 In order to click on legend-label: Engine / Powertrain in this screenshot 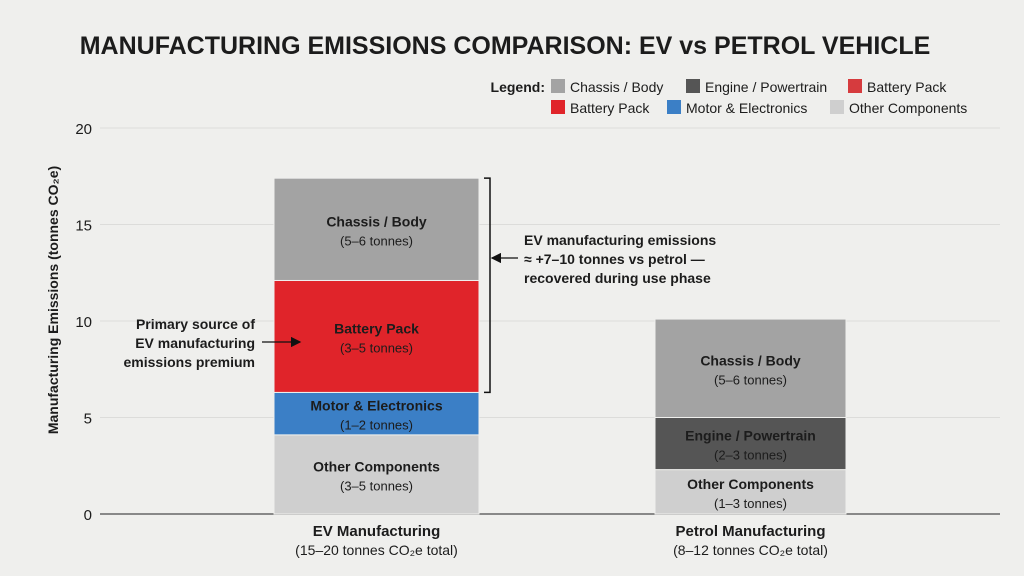, I will do `click(766, 87)`.